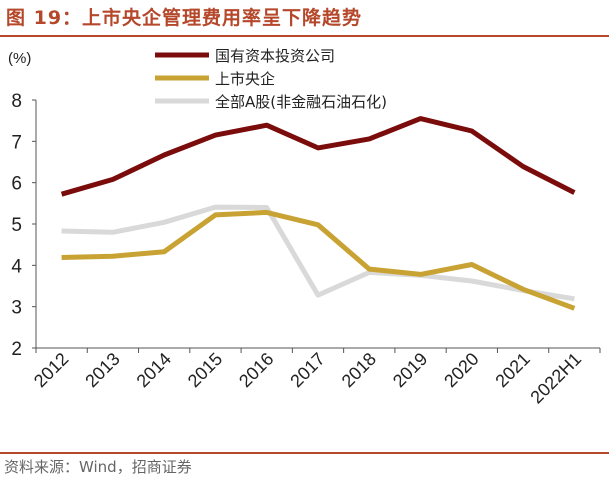  Describe the element at coordinates (98, 467) in the screenshot. I see `source-note: 资料来源：Wind，招商证券` at that location.